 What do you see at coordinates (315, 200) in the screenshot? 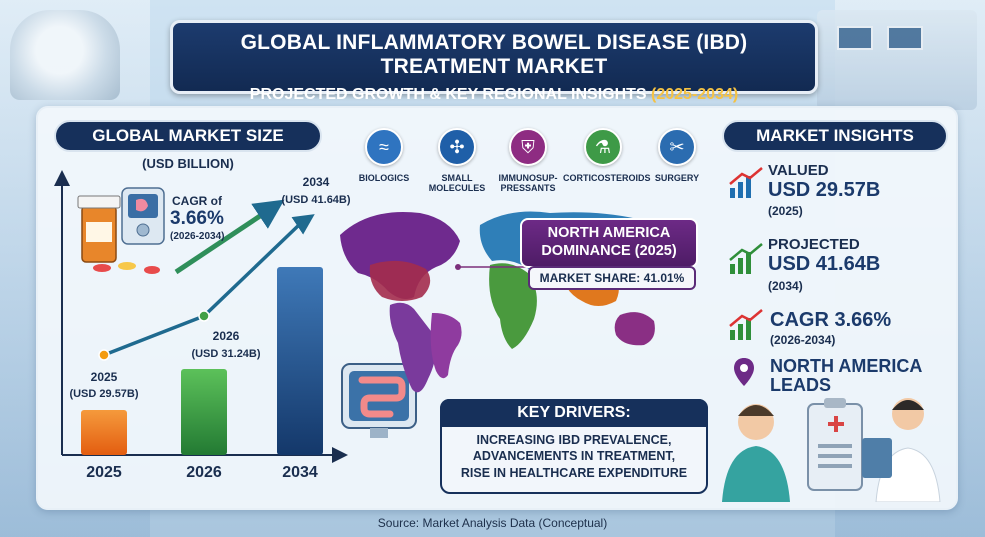
I see `data-label-value: (USD 41.64B)` at bounding box center [315, 200].